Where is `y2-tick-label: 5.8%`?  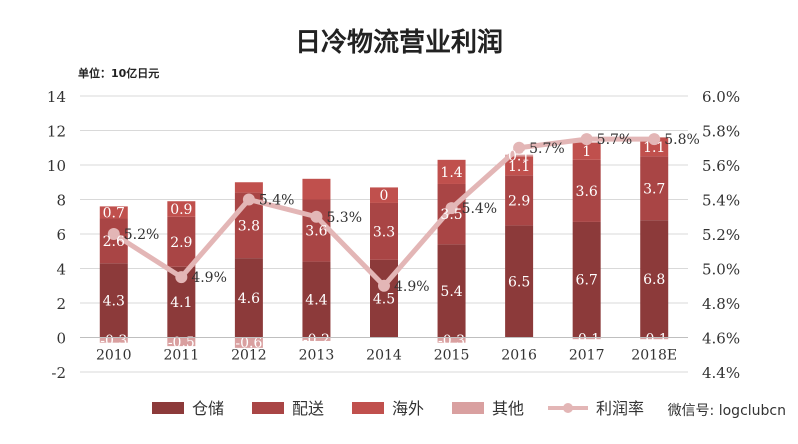
y2-tick-label: 5.8% is located at coordinates (721, 132).